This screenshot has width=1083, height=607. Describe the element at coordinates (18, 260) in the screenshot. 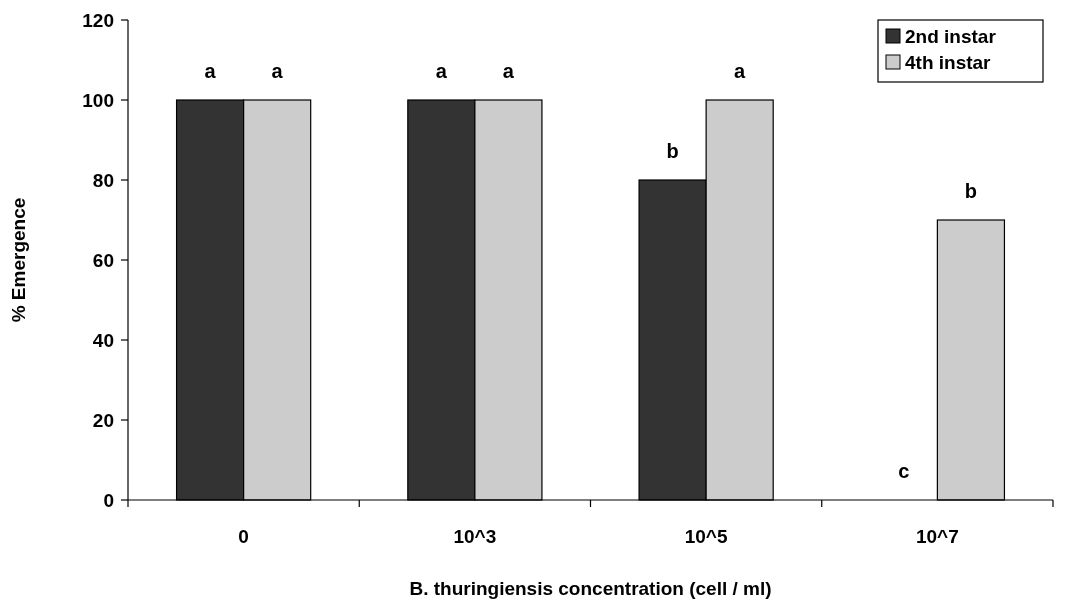

I see `y-axis-title: % Emergence` at that location.